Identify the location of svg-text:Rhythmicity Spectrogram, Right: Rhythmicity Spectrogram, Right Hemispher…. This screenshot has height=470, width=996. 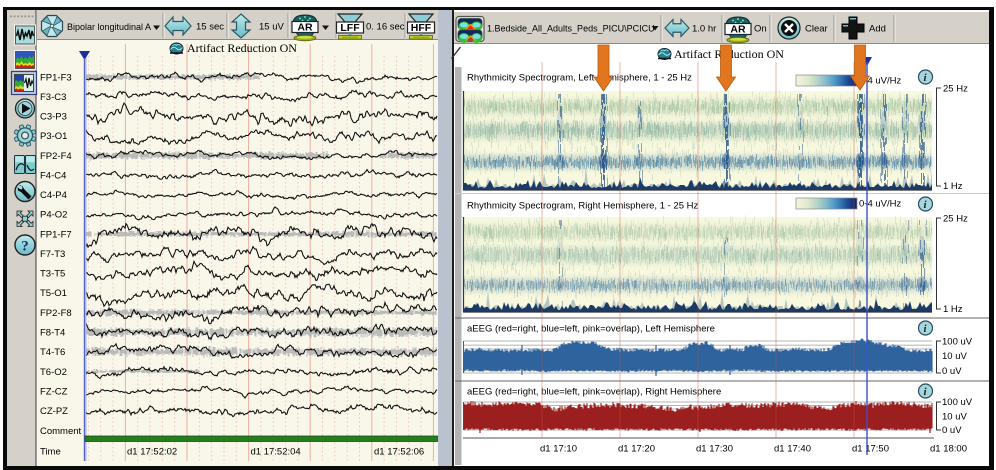
(582, 206).